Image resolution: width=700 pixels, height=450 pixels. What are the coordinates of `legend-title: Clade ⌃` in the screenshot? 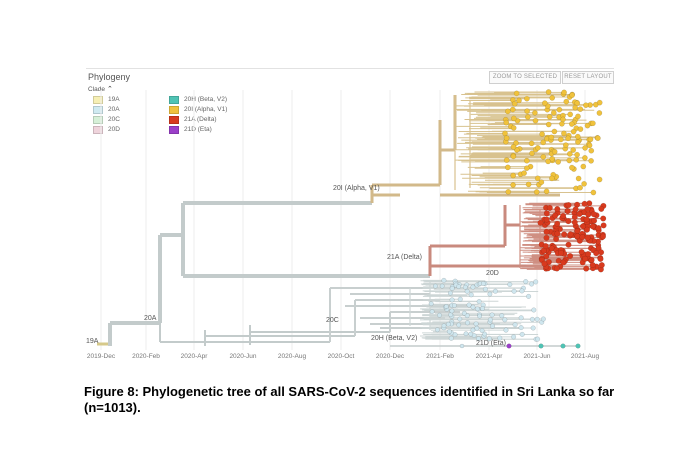 It's located at (100, 89).